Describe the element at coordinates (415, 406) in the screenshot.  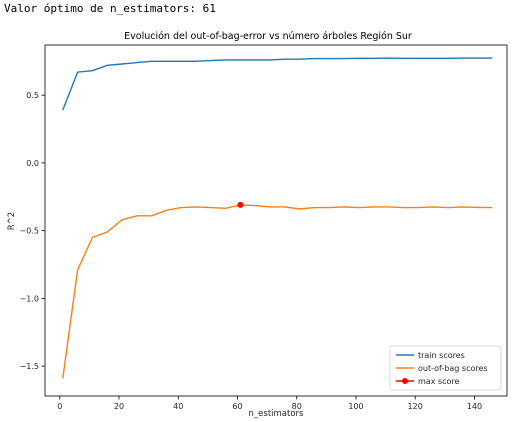
I see `x-tick-label: 120` at that location.